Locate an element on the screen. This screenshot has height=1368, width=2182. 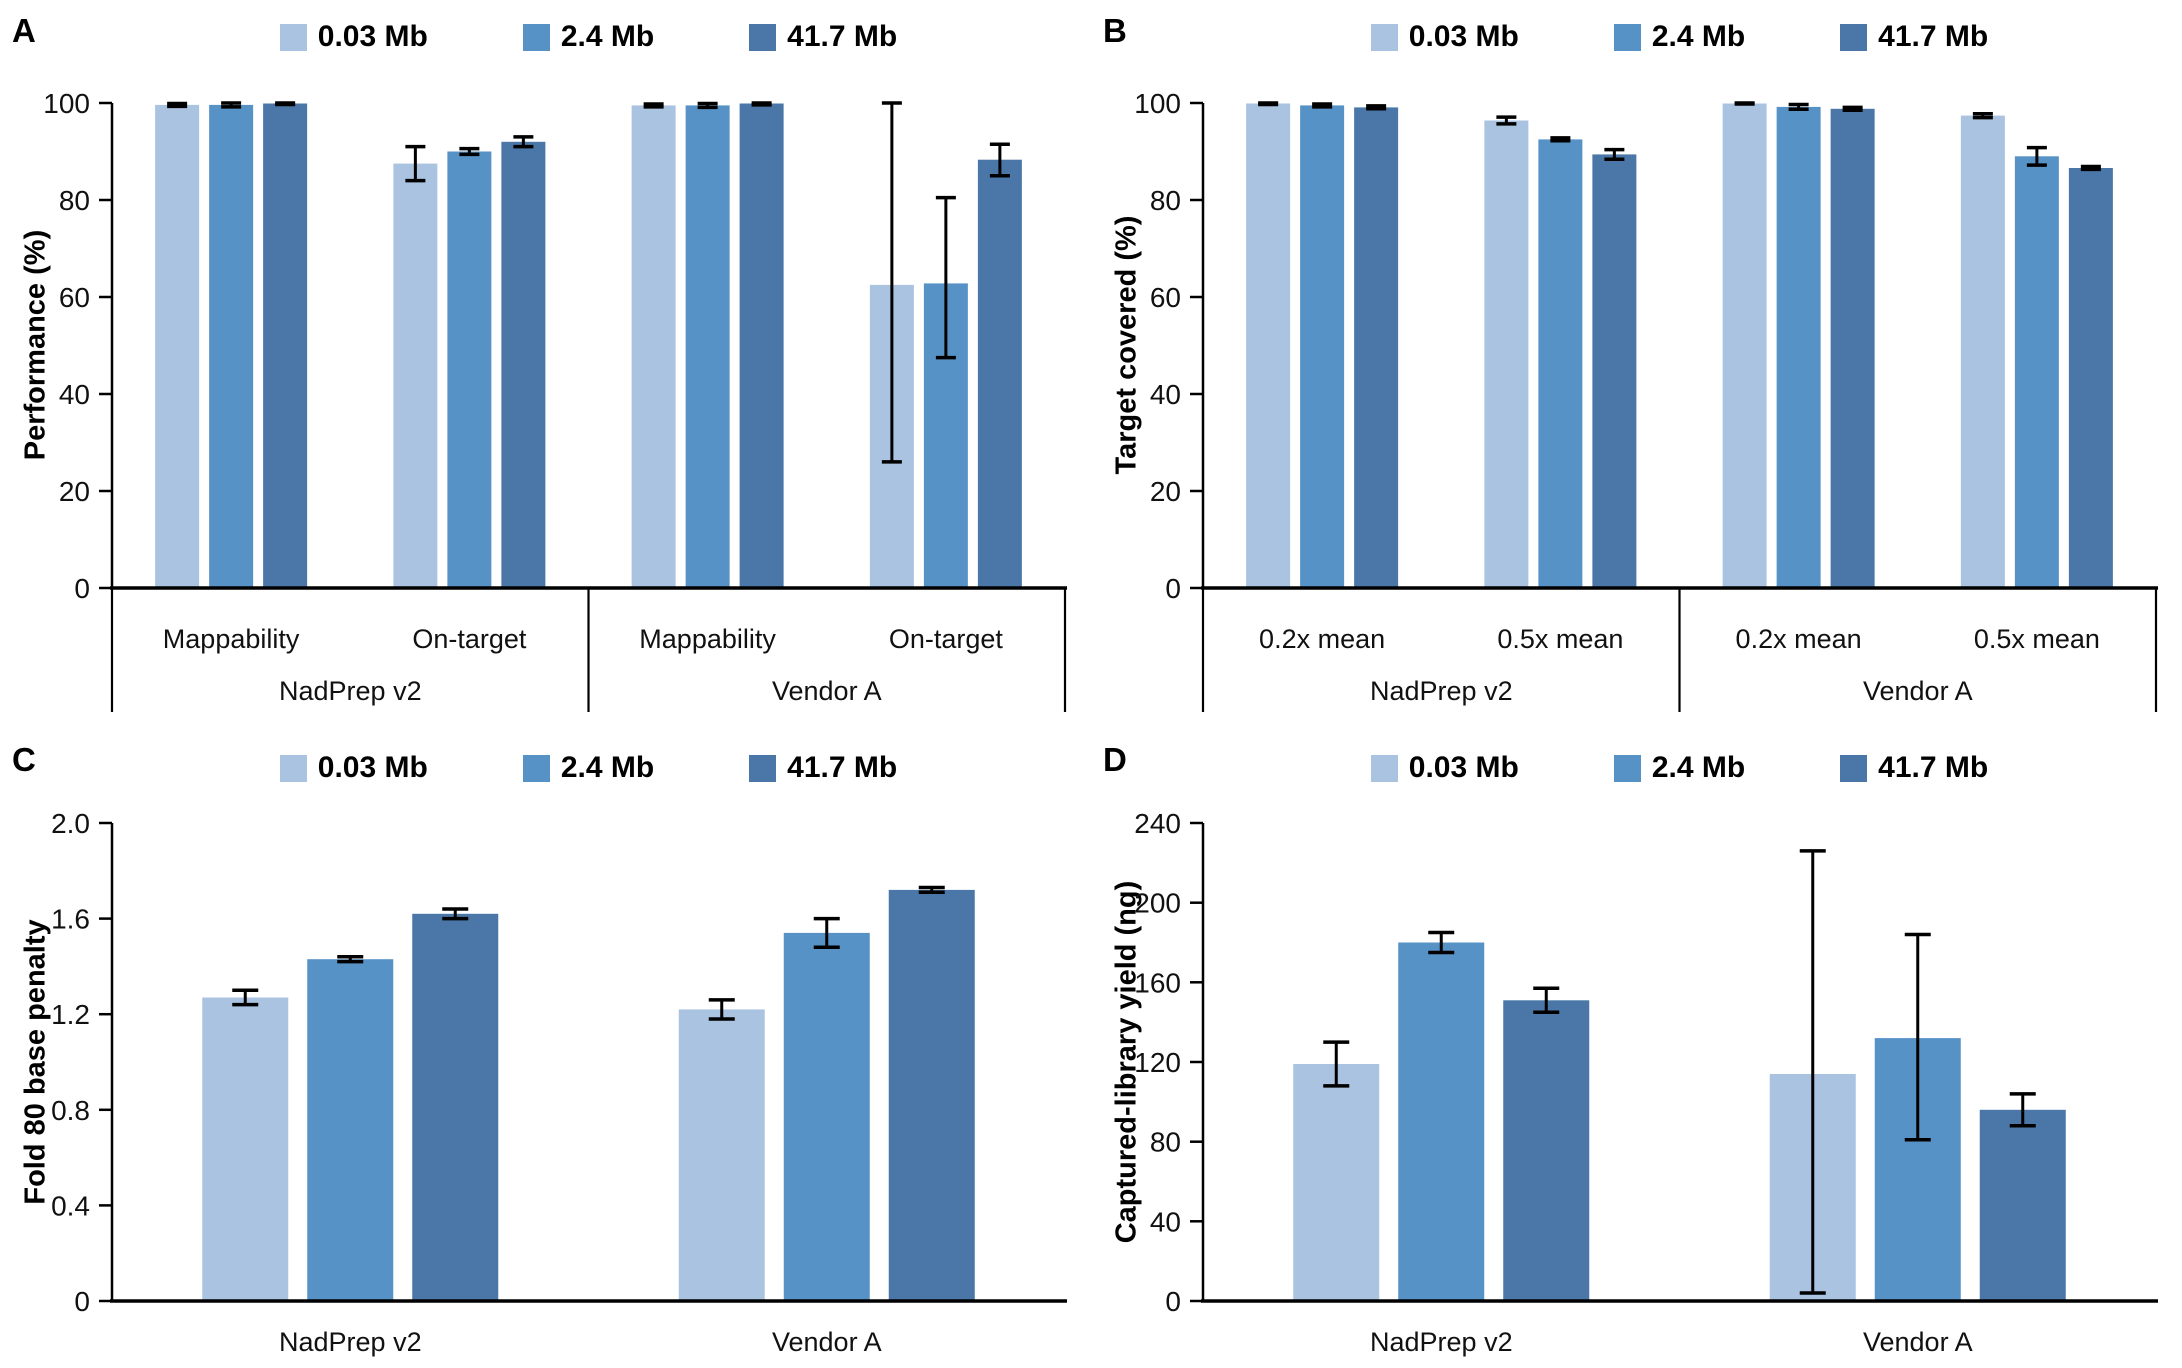
y-tick-label: 100 is located at coordinates (66, 103).